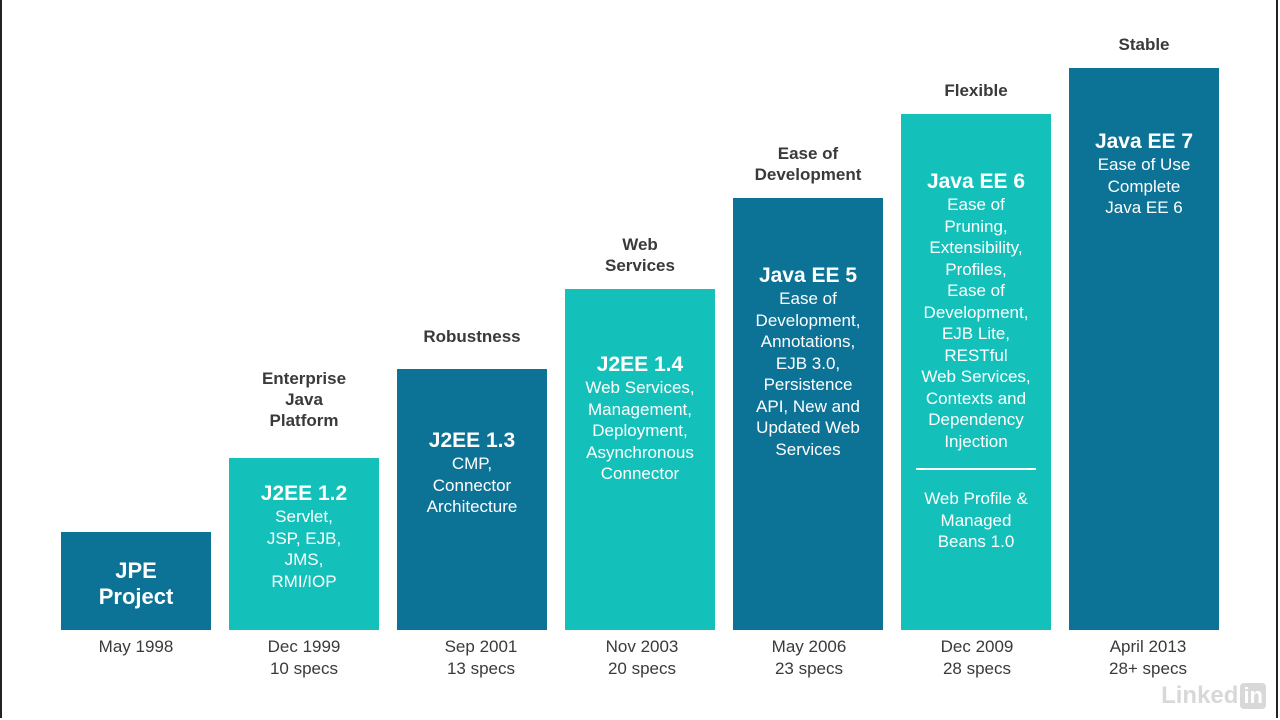 Image resolution: width=1280 pixels, height=720 pixels. I want to click on release-caption: Flexible, so click(976, 90).